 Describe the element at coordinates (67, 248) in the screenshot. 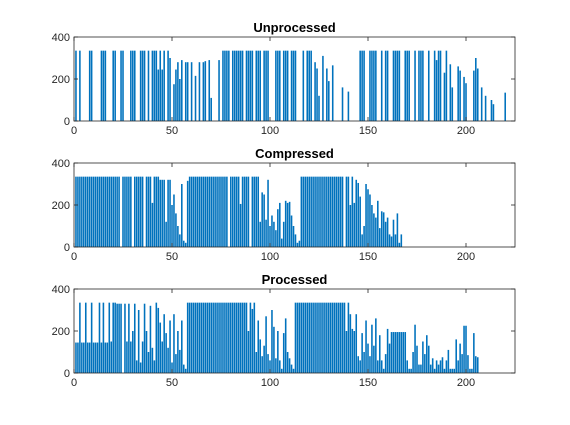

I see `compressed-ytick-label-0: 0` at that location.